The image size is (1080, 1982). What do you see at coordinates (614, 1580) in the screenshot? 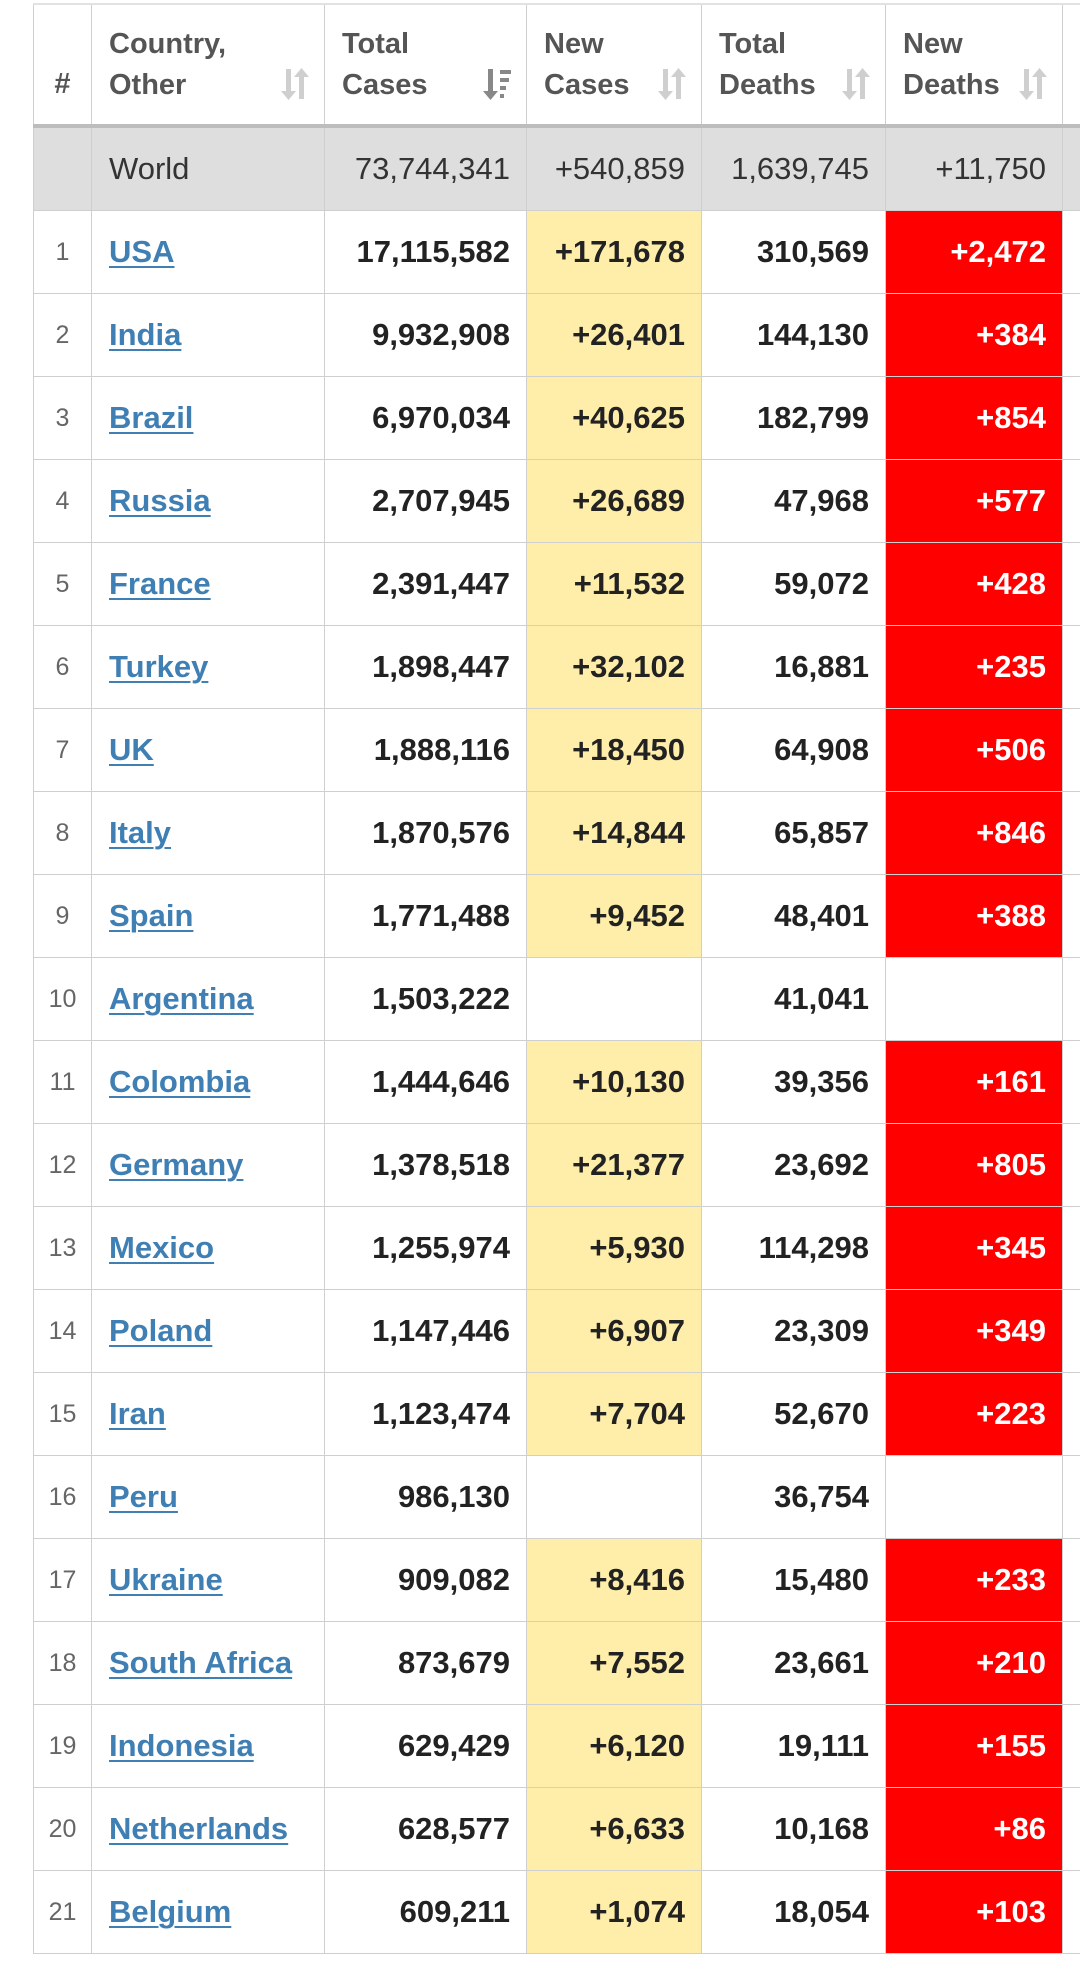
I see `new-cases-cell: +8,416` at bounding box center [614, 1580].